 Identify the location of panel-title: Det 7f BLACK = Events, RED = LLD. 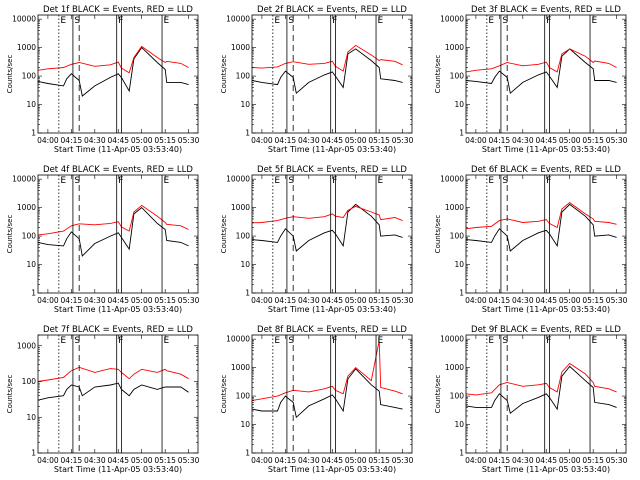
(118, 330).